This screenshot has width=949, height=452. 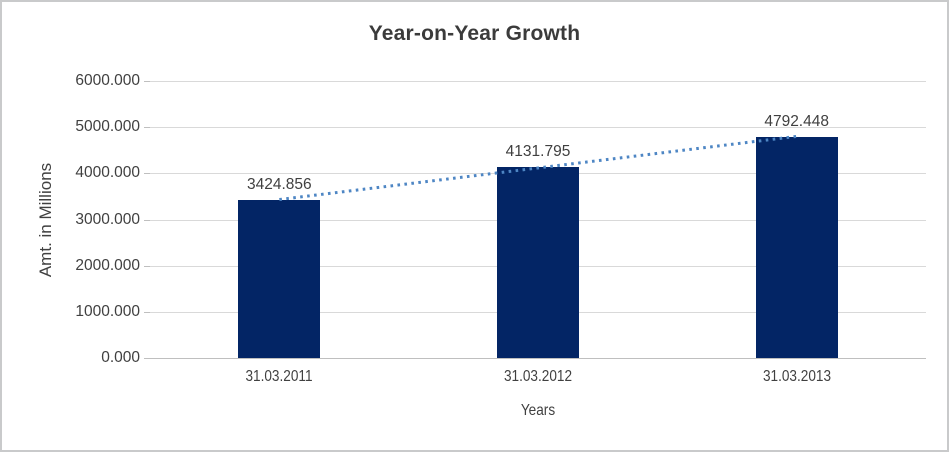 I want to click on bar-data-label: 3424.856, so click(x=279, y=184).